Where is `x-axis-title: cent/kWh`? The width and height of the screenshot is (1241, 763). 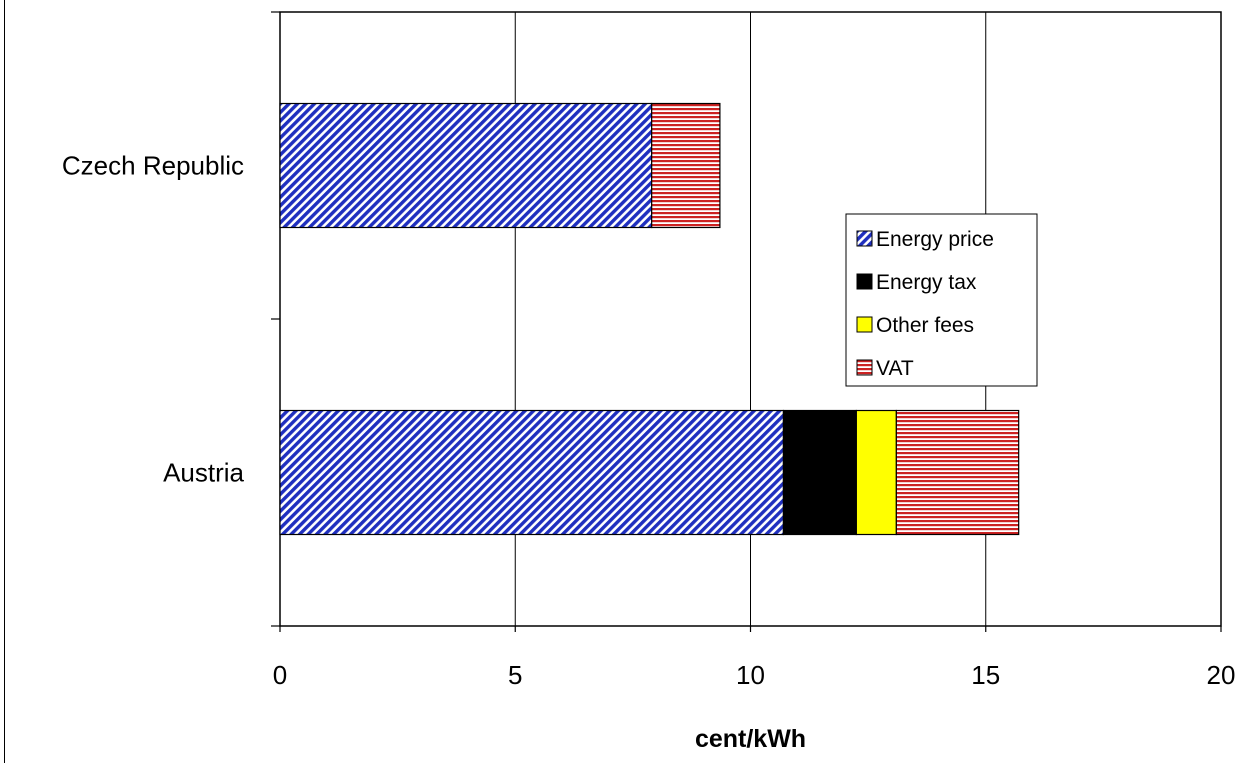
x-axis-title: cent/kWh is located at coordinates (750, 739).